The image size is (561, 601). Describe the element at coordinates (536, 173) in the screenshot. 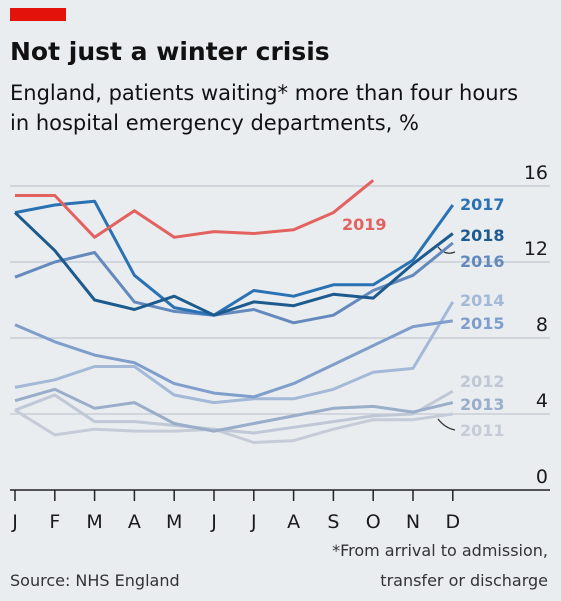

I see `y-tick-label: 16` at that location.